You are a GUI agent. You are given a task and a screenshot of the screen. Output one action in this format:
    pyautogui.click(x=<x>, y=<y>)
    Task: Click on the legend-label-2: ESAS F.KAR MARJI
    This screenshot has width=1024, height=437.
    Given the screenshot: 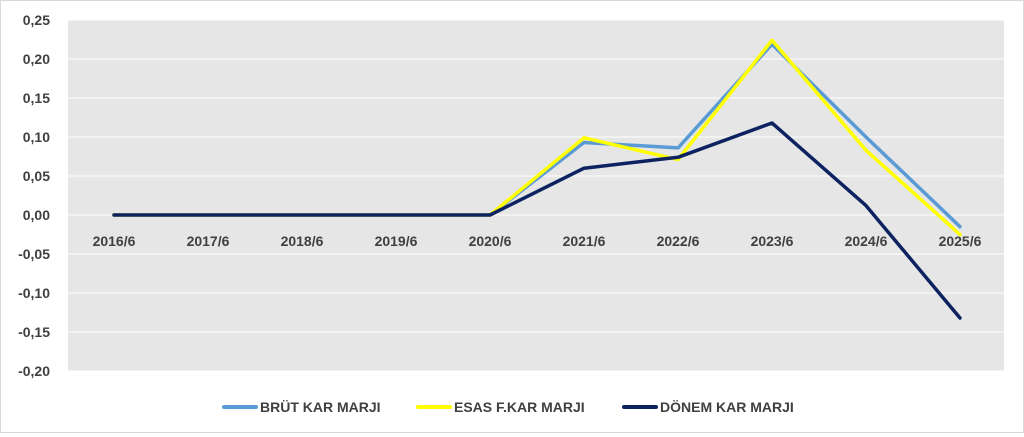 What is the action you would take?
    pyautogui.click(x=519, y=407)
    